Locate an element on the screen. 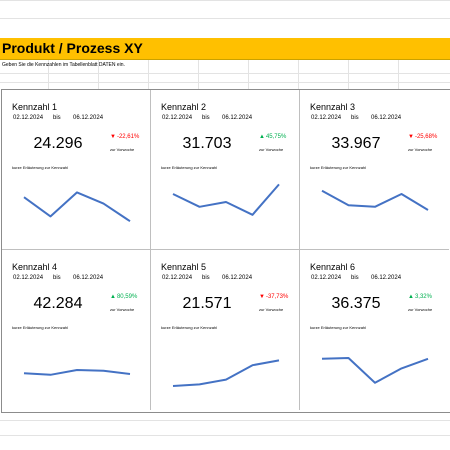 This screenshot has width=450, height=450. kpi-change-value: 80,59% is located at coordinates (127, 297).